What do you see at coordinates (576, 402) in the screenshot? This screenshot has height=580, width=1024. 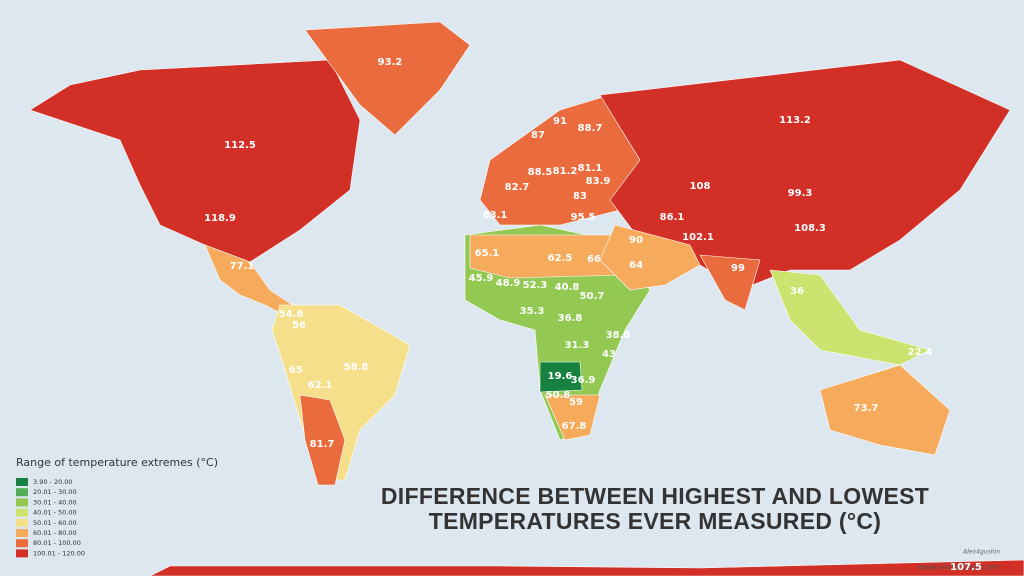 I see `map-value-label: 59` at bounding box center [576, 402].